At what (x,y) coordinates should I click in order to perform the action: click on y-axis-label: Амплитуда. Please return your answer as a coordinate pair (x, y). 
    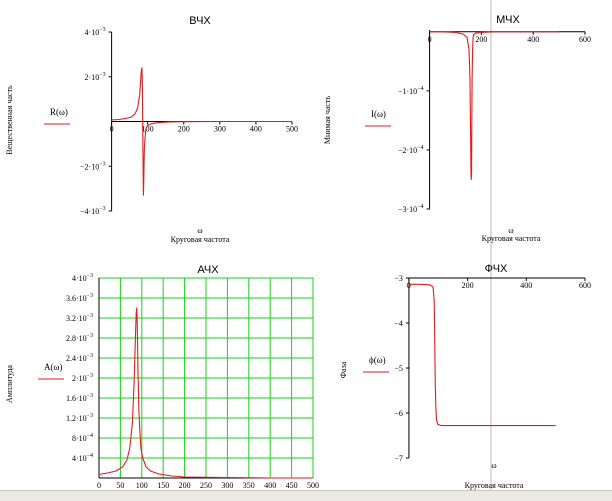
    Looking at the image, I should click on (9, 384).